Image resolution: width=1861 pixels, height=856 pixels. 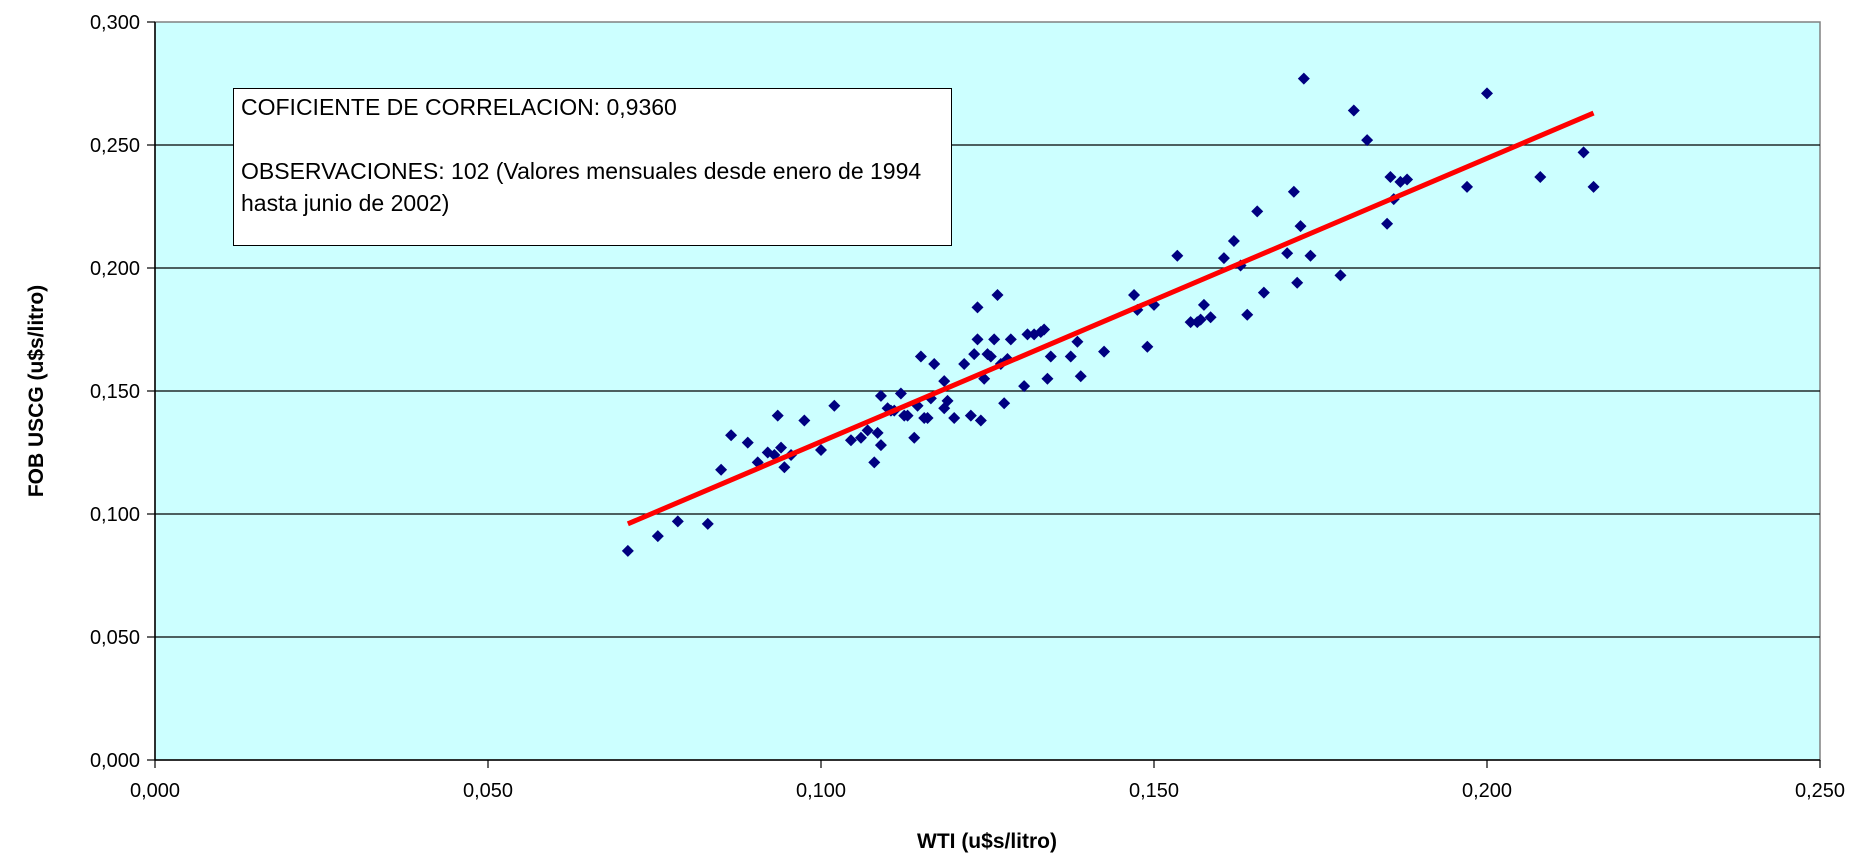 What do you see at coordinates (459, 107) in the screenshot?
I see `correlation-text: COFICIENTE DE CORRELACION: 0,9360` at bounding box center [459, 107].